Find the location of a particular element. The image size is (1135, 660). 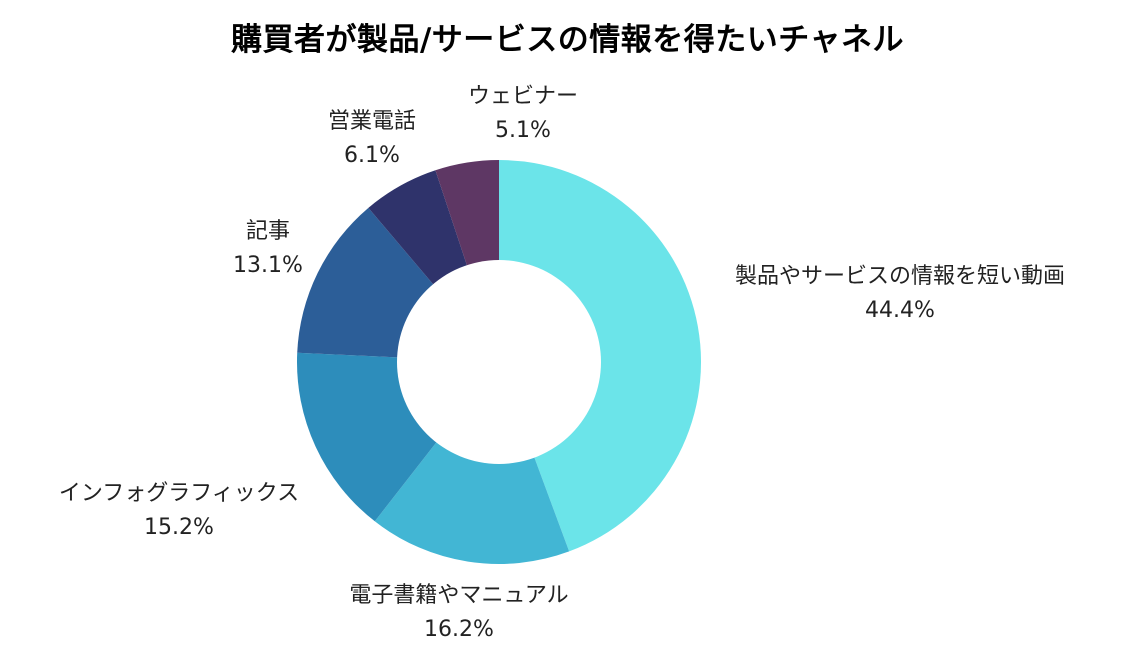

slice-value-2: 15.2% is located at coordinates (179, 527).